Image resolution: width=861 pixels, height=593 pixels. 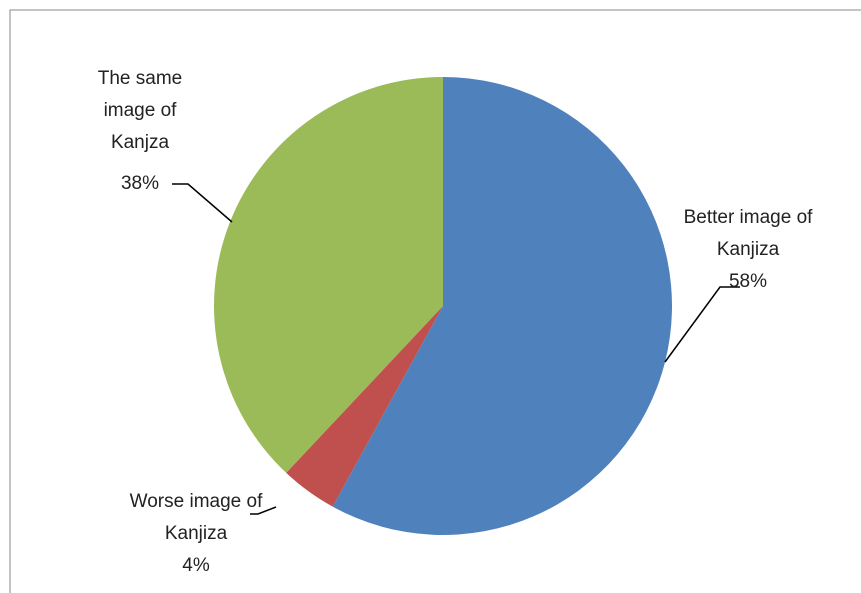 I want to click on slice-value-label: 38%, so click(x=140, y=183).